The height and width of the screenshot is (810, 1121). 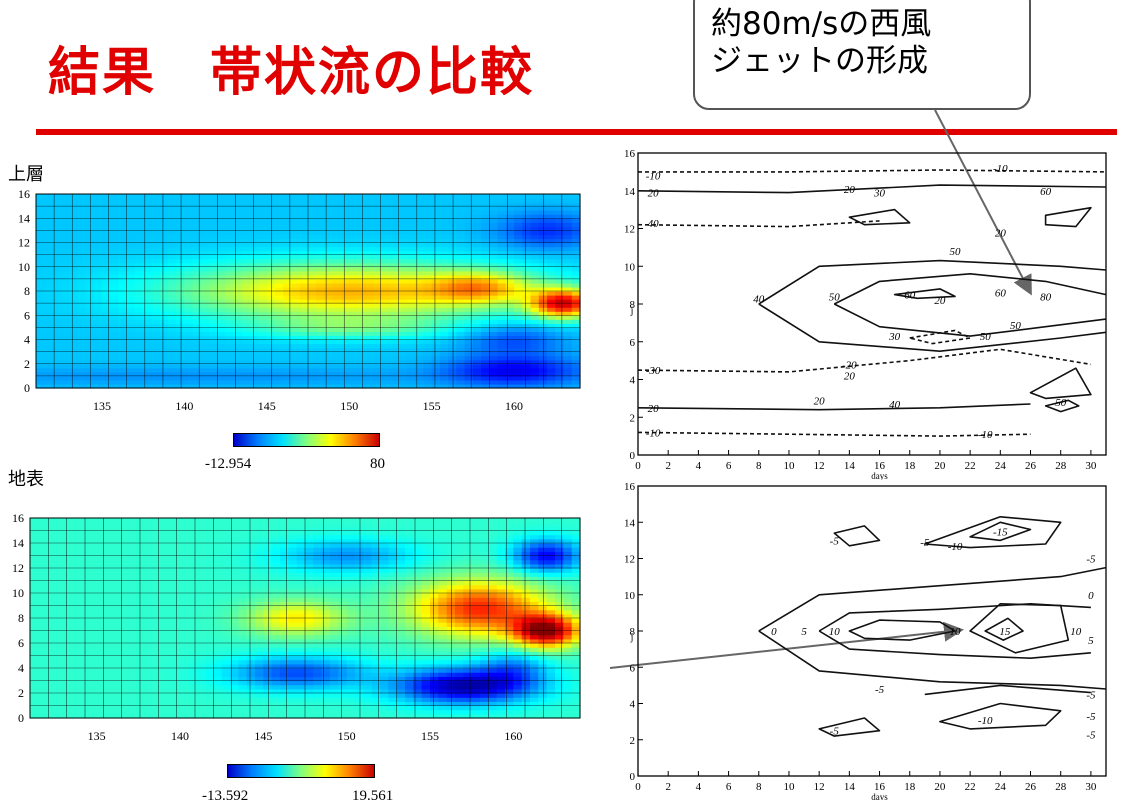 I want to click on title-underline, so click(x=576, y=132).